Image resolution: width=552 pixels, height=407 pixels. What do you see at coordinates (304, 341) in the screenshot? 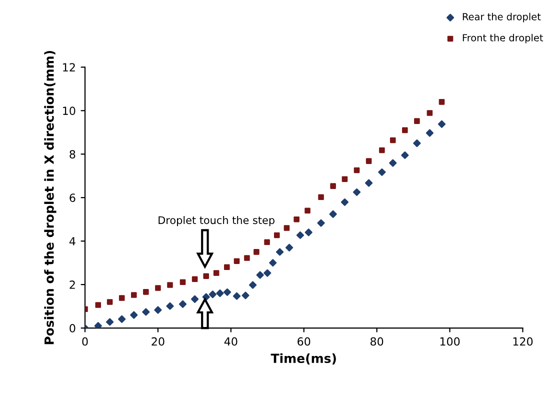
I see `x-tick-label: 60` at bounding box center [304, 341].